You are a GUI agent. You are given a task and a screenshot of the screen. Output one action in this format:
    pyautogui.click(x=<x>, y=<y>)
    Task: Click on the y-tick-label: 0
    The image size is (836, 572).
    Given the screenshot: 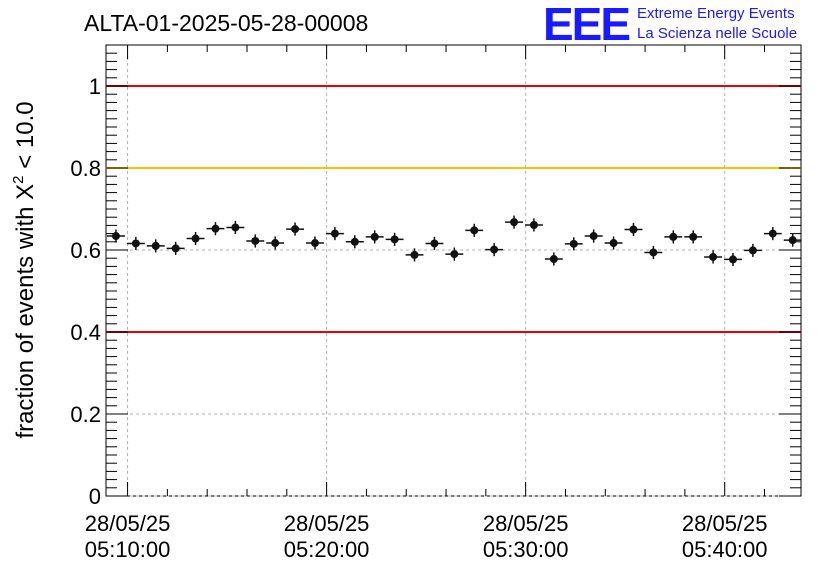 What is the action you would take?
    pyautogui.click(x=95, y=496)
    